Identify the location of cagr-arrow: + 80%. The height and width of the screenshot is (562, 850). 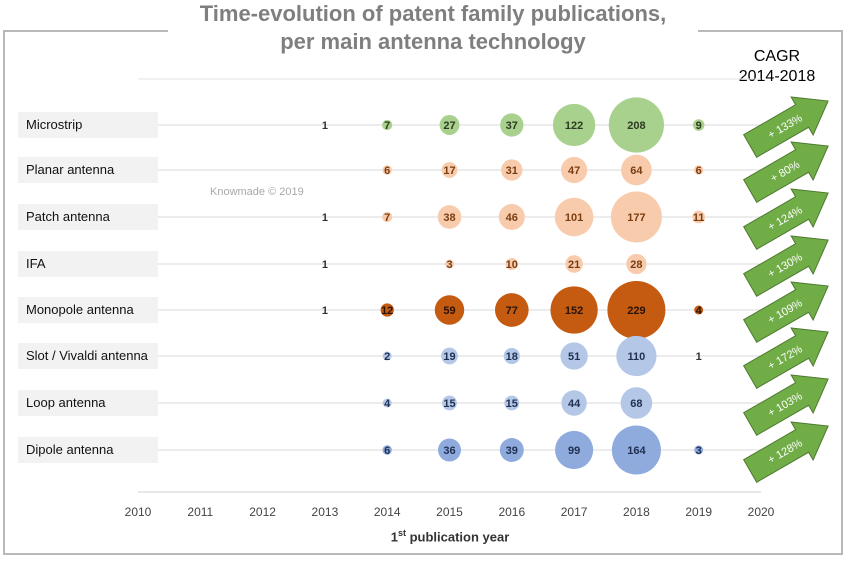
(785, 172).